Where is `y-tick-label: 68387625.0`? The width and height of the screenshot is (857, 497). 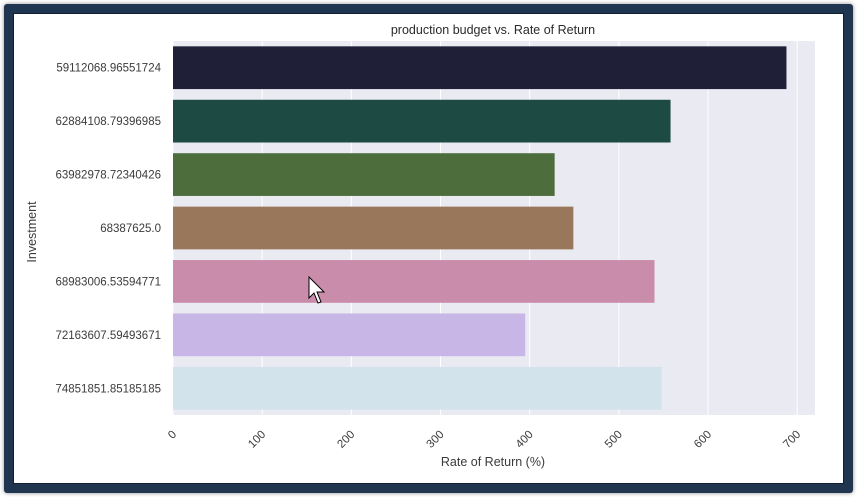 y-tick-label: 68387625.0 is located at coordinates (130, 229).